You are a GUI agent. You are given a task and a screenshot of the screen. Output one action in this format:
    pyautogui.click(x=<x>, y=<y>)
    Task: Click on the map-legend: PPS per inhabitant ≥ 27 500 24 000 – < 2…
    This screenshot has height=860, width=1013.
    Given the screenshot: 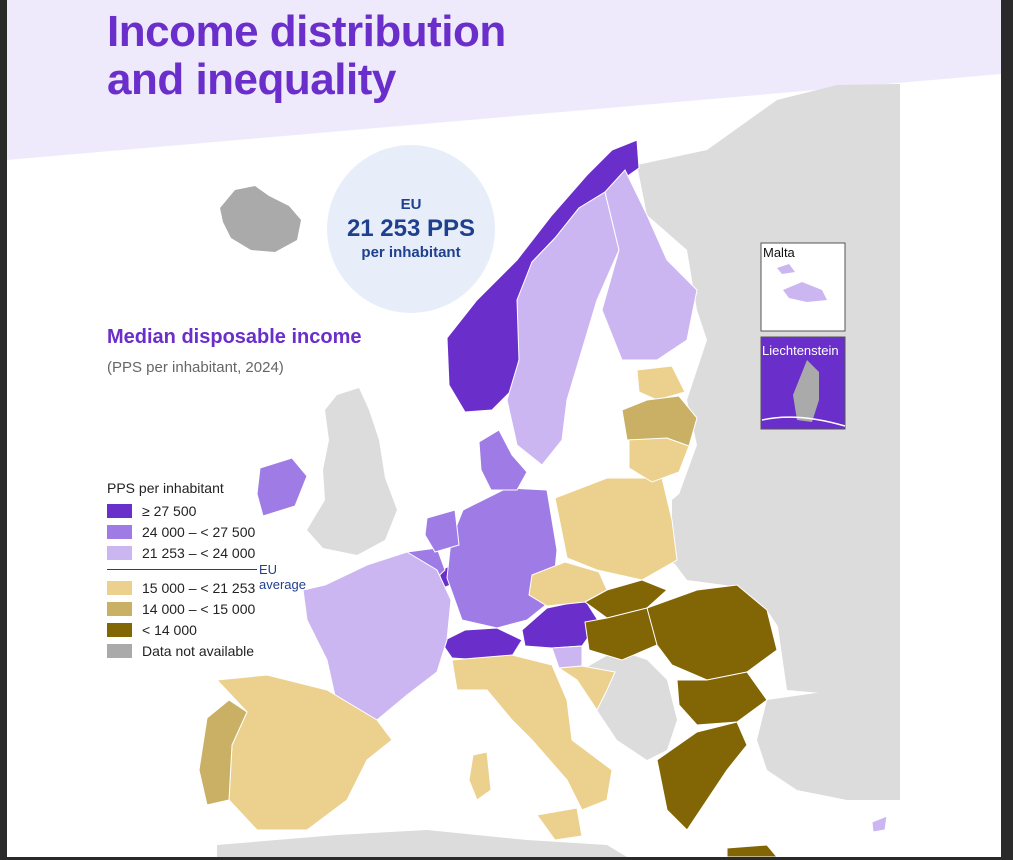 What is the action you would take?
    pyautogui.click(x=206, y=570)
    